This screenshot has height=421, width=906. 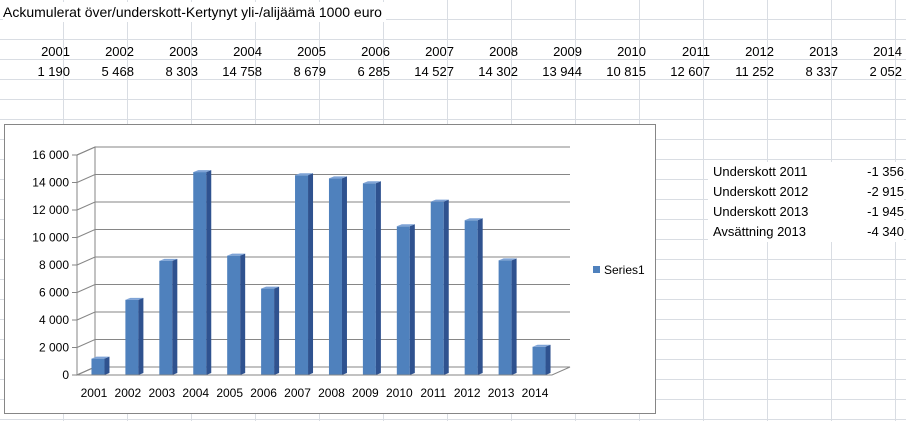 What do you see at coordinates (128, 393) in the screenshot?
I see `x-tick-label: 2002` at bounding box center [128, 393].